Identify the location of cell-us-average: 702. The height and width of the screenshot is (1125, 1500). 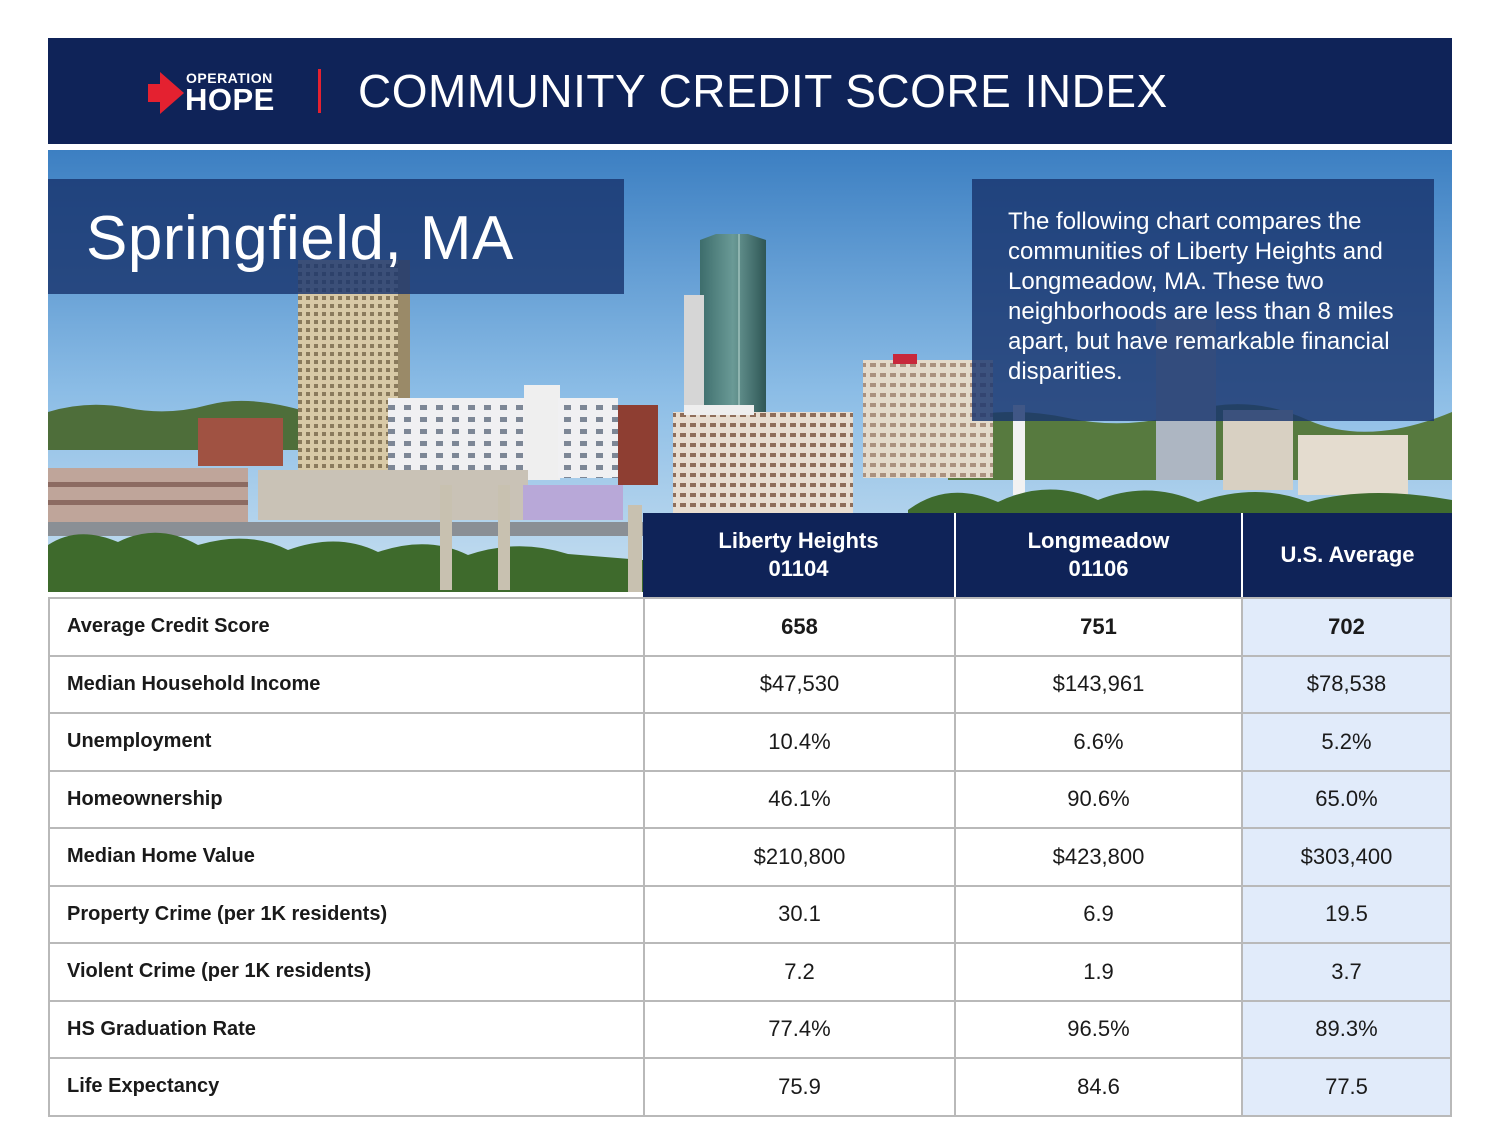
(1346, 627).